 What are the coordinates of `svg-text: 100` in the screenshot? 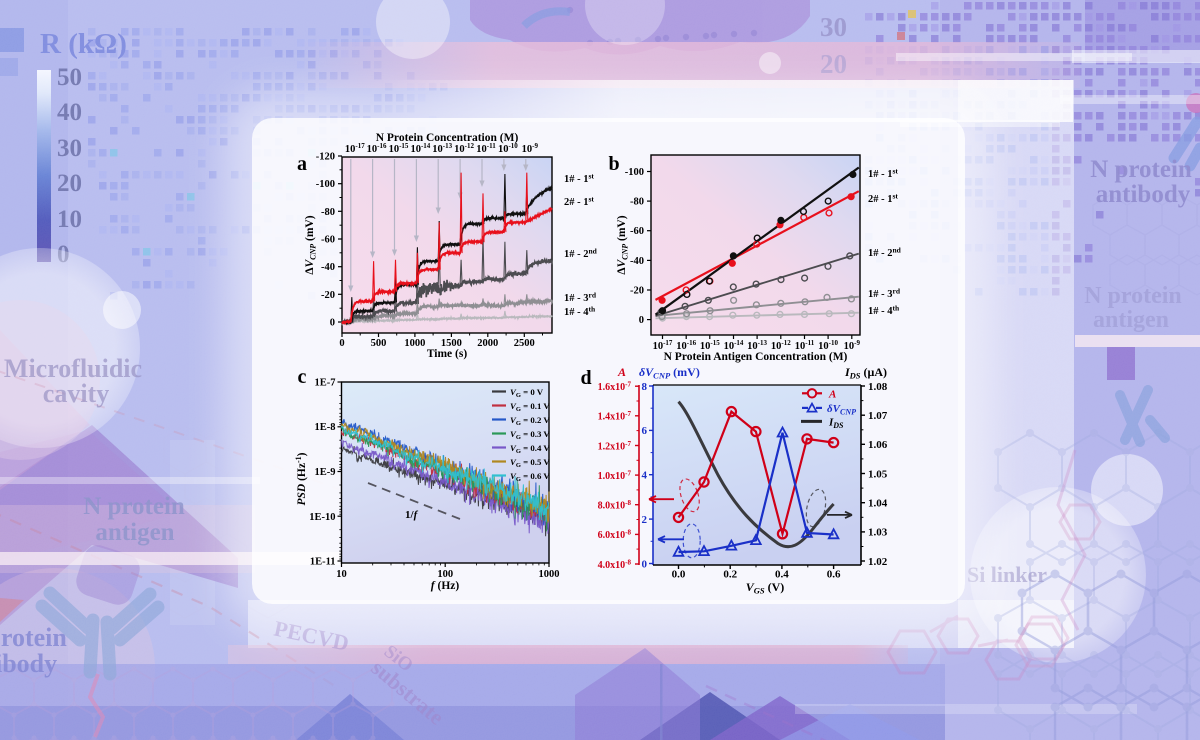 It's located at (445, 574).